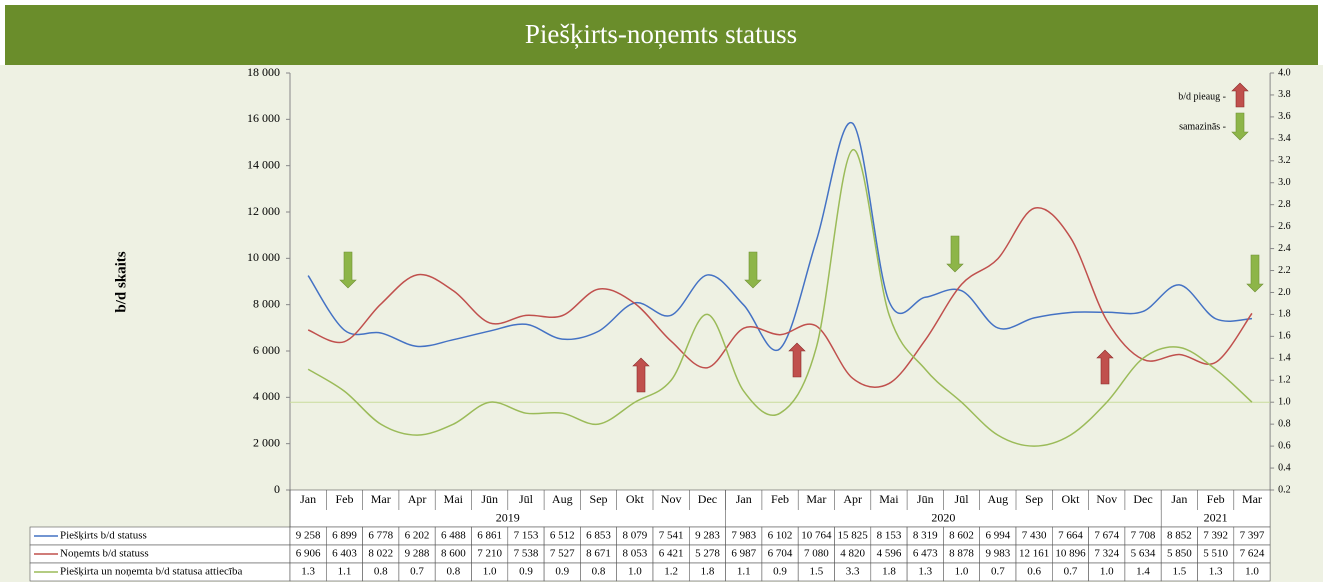 The image size is (1323, 582). Describe the element at coordinates (508, 517) in the screenshot. I see `year-label: 2019` at that location.